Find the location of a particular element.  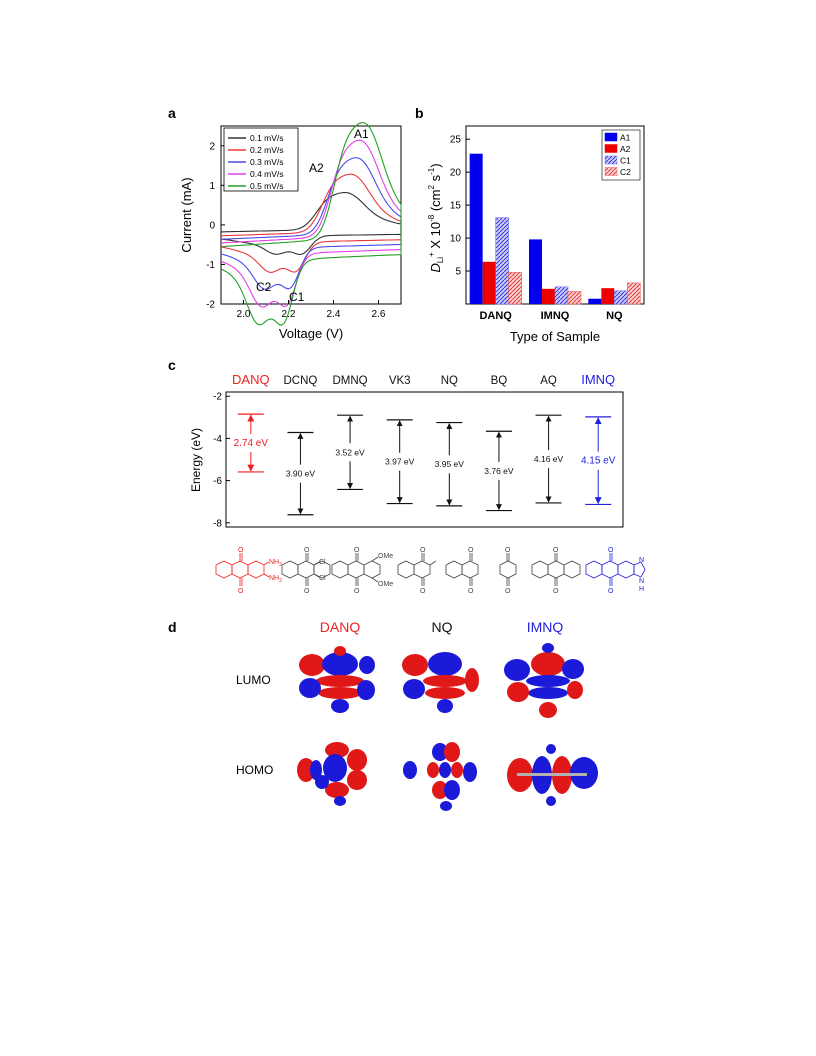

imnq-o-top: O is located at coordinates (611, 550).